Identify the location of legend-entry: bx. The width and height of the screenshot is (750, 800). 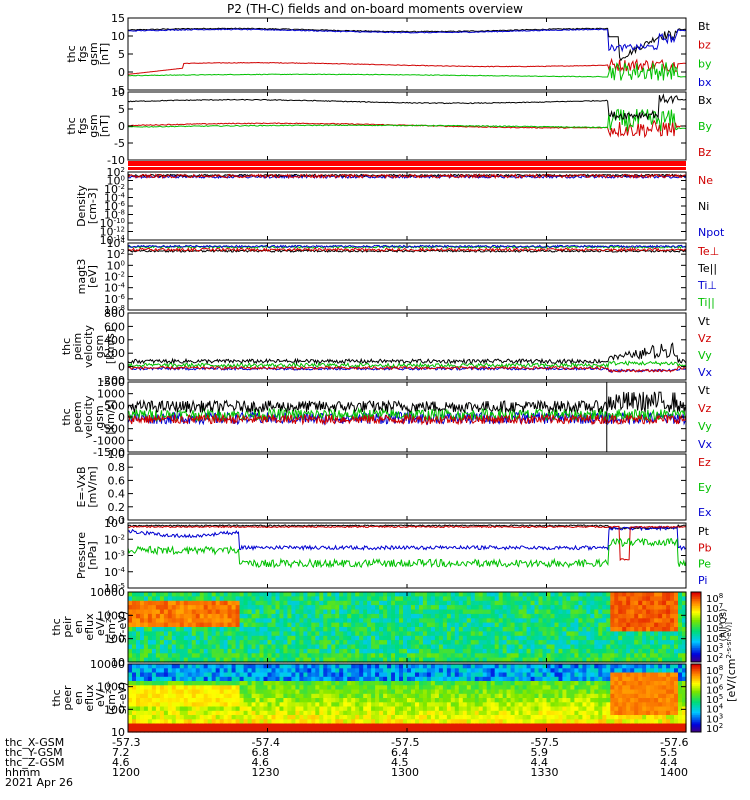
(705, 82).